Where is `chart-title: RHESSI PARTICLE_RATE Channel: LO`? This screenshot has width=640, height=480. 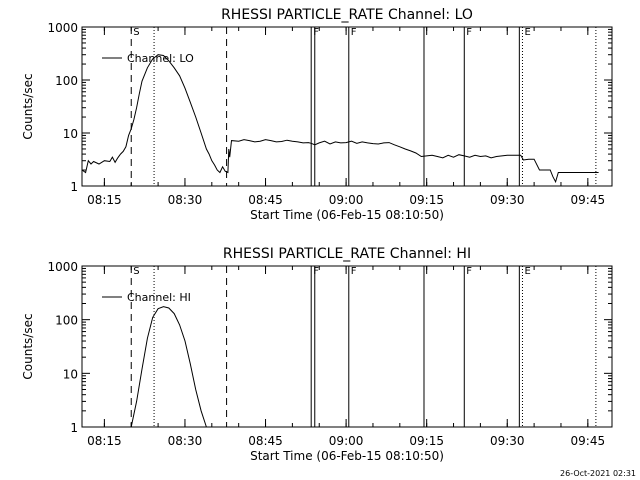 chart-title: RHESSI PARTICLE_RATE Channel: LO is located at coordinates (347, 15).